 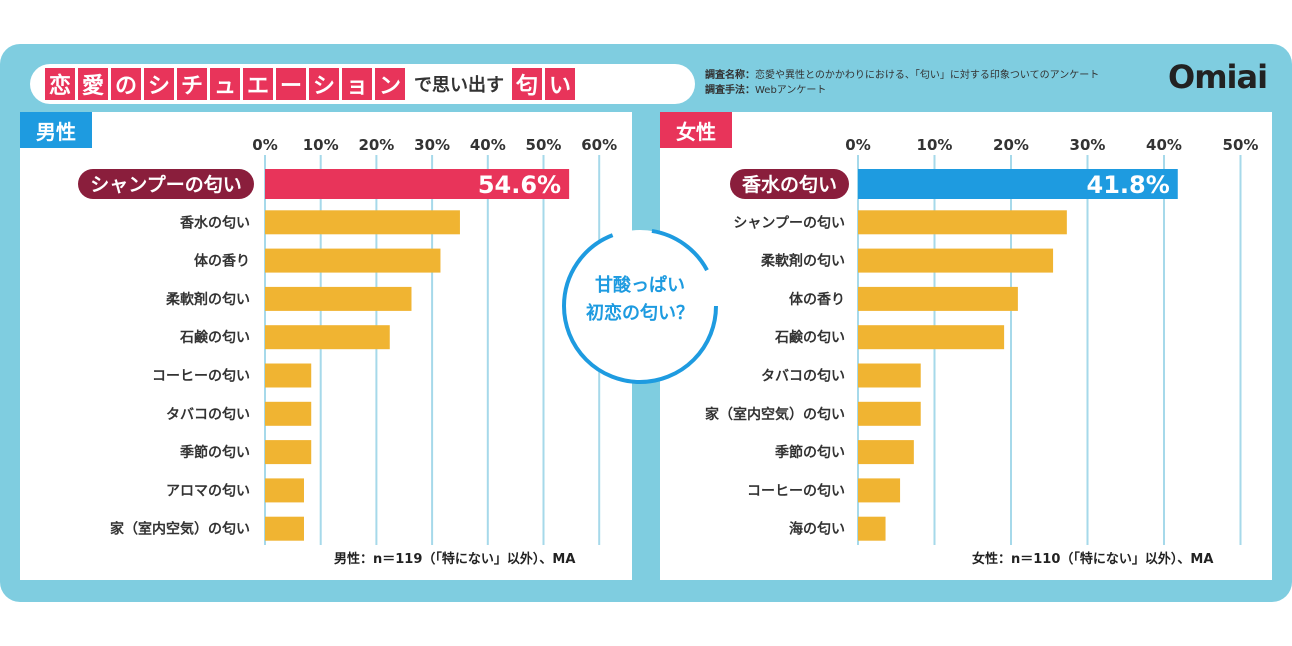 I want to click on title-char: ョ, so click(x=357, y=84).